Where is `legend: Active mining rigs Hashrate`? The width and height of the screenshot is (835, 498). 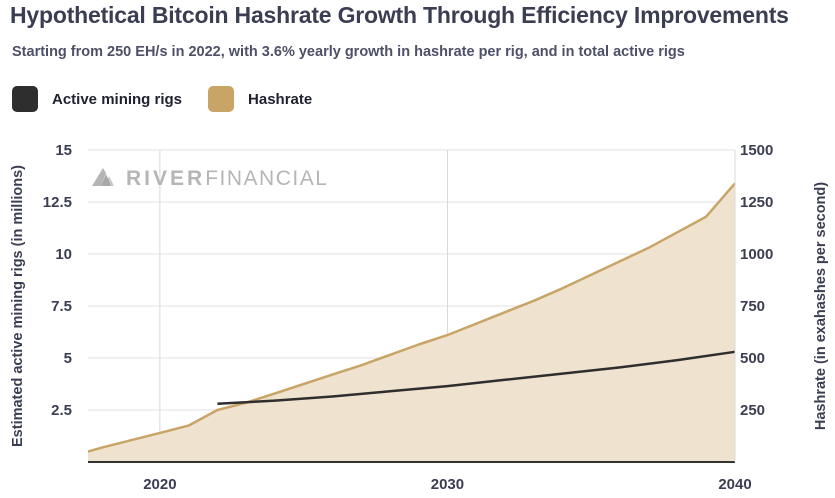
legend: Active mining rigs Hashrate is located at coordinates (175, 99).